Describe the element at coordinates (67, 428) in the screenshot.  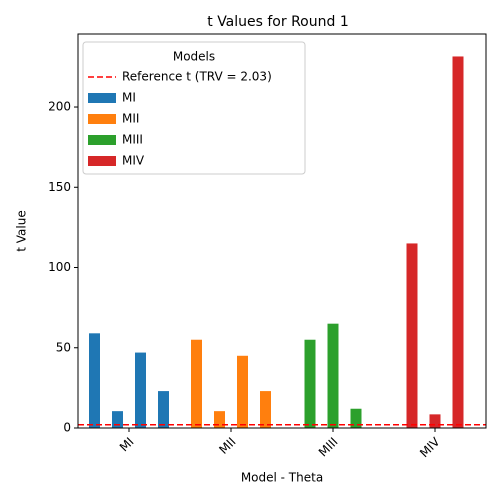
I see `y-tick-label: 0` at that location.